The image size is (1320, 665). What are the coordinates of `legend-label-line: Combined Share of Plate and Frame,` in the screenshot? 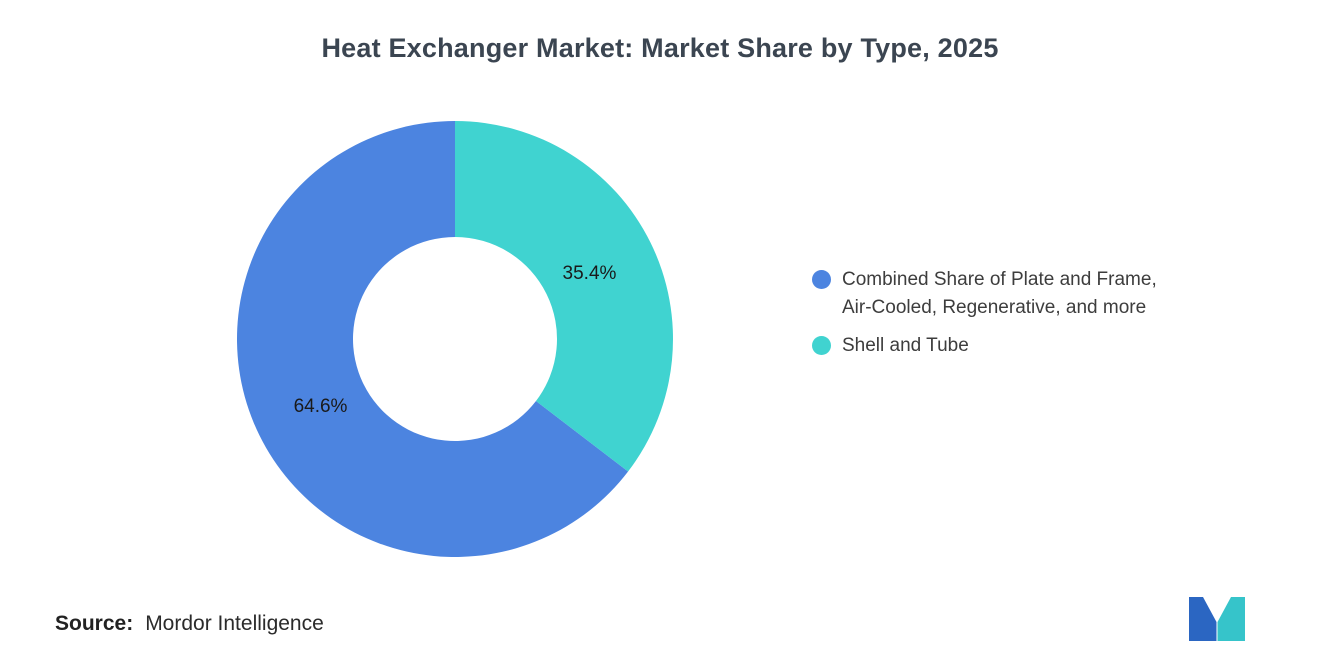 It's located at (999, 279).